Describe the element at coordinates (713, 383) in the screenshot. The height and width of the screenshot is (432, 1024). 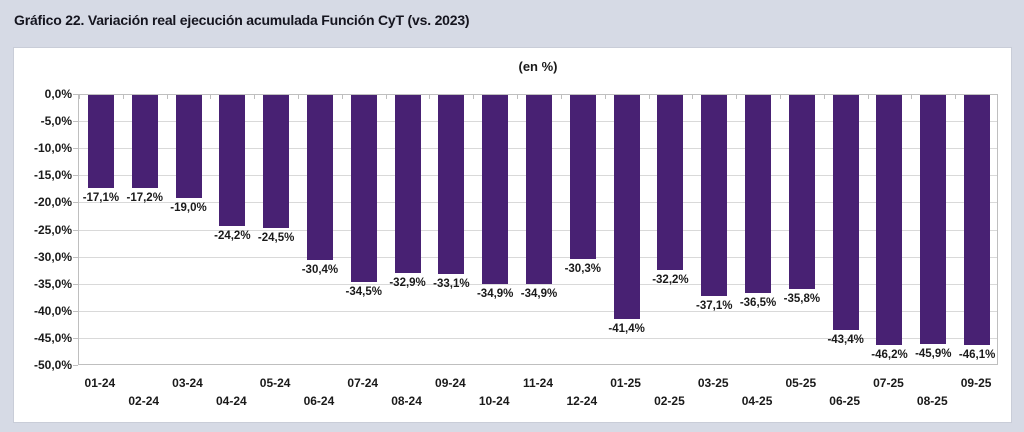
I see `x-tick-label: 03-25` at that location.